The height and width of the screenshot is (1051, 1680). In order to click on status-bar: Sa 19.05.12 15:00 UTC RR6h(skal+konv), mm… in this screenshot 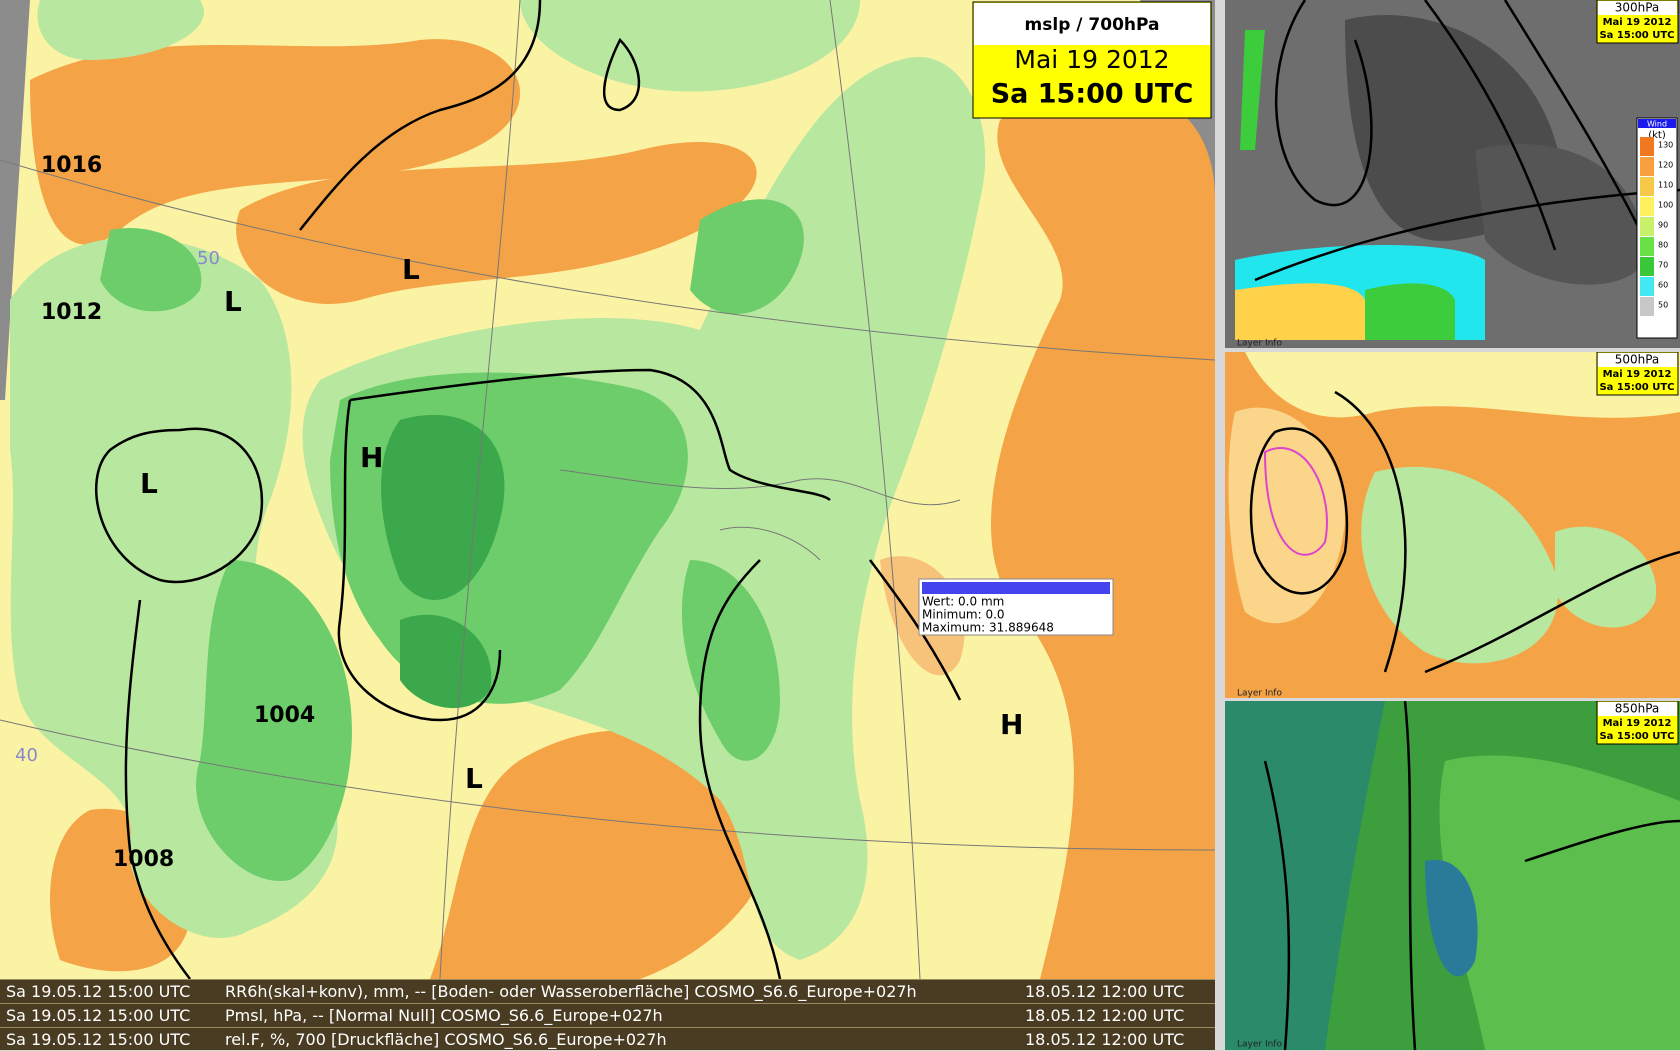, I will do `click(607, 1014)`.